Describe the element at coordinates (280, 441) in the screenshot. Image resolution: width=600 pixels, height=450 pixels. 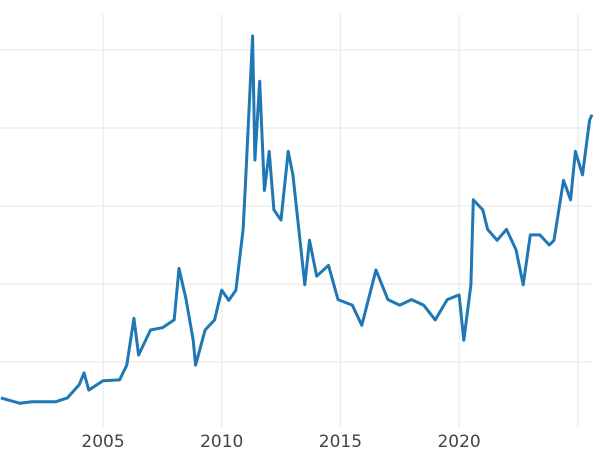
I see `x-axis-ticks: 2005 2010 2015 2020` at that location.